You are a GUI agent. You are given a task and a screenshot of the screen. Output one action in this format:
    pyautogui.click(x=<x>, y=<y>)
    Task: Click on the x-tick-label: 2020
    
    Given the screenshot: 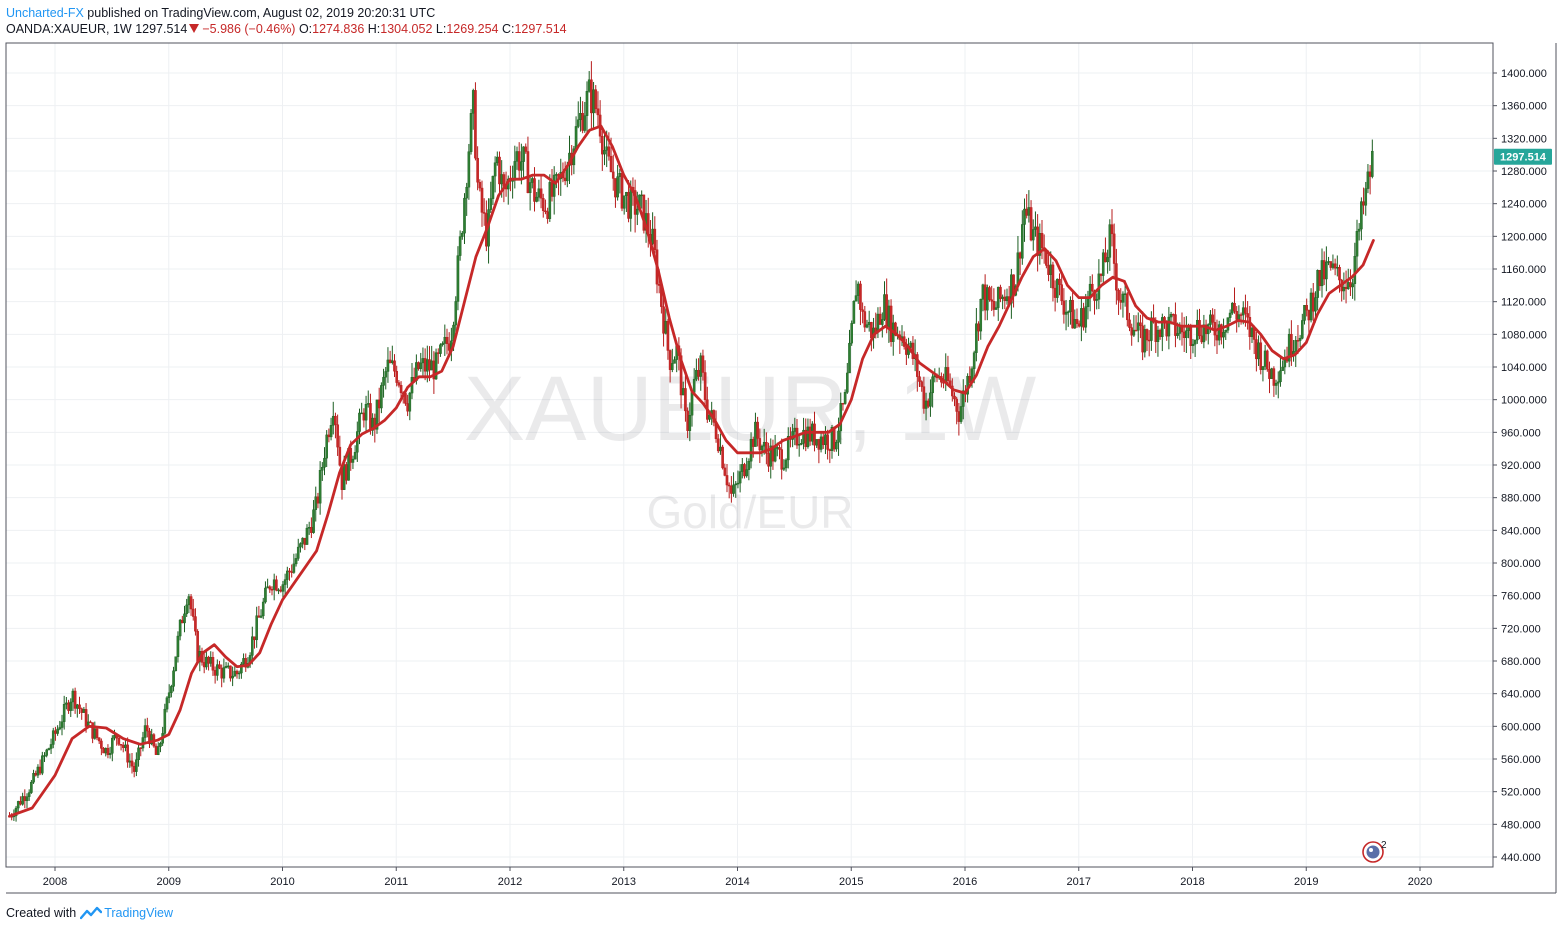 What is the action you would take?
    pyautogui.click(x=1420, y=882)
    